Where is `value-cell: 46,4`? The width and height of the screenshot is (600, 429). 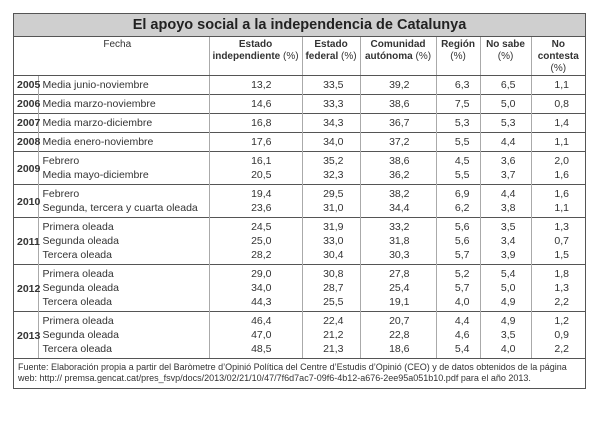 value-cell: 46,4 is located at coordinates (255, 319).